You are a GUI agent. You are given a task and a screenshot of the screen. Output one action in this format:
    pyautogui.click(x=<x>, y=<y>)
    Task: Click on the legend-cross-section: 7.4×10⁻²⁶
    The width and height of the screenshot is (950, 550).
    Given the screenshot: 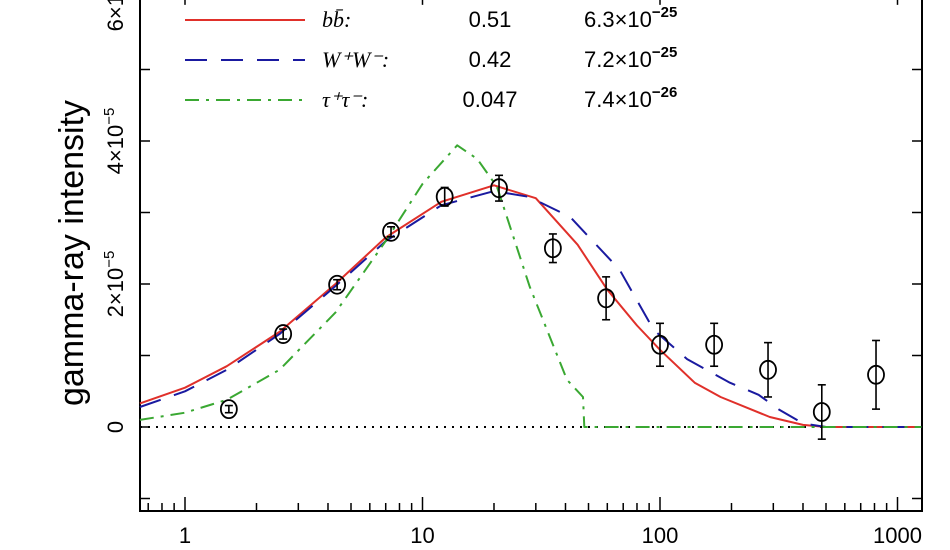 What is the action you would take?
    pyautogui.click(x=630, y=98)
    